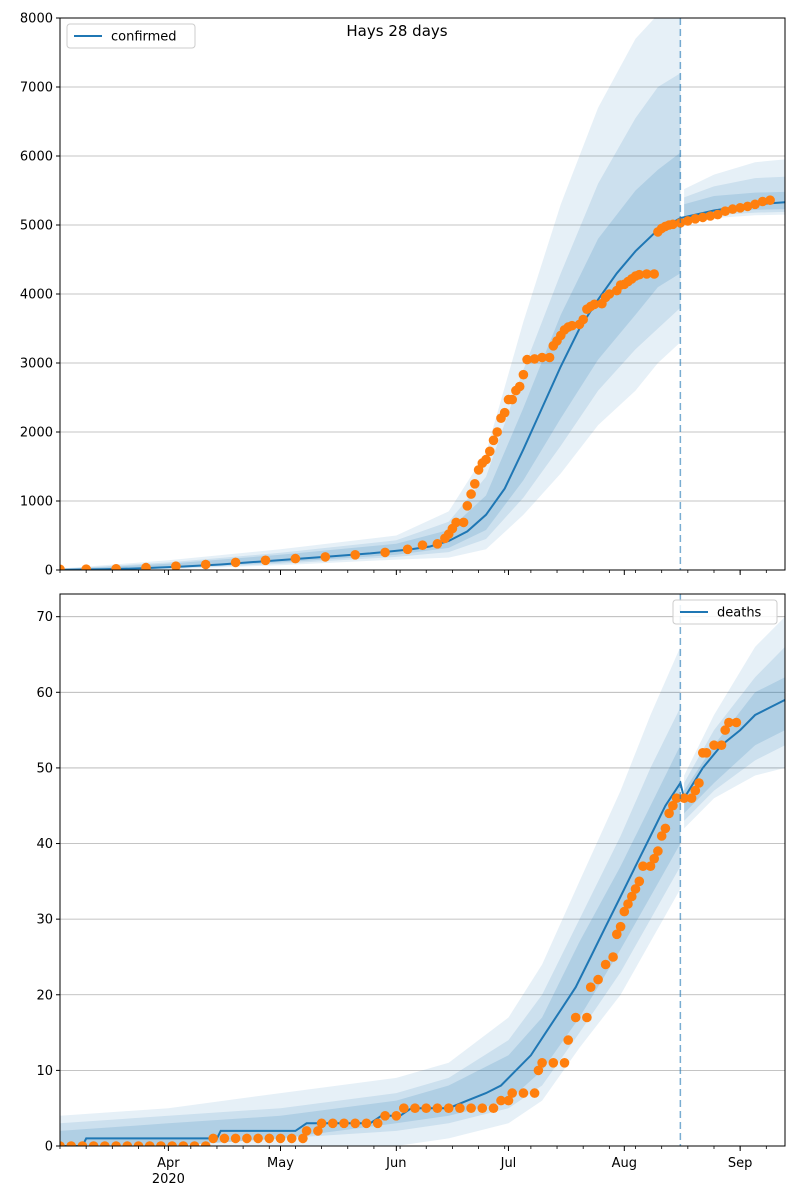 The width and height of the screenshot is (800, 1200). What do you see at coordinates (734, 190) in the screenshot?
I see `confirmed-band-outer-forecast` at bounding box center [734, 190].